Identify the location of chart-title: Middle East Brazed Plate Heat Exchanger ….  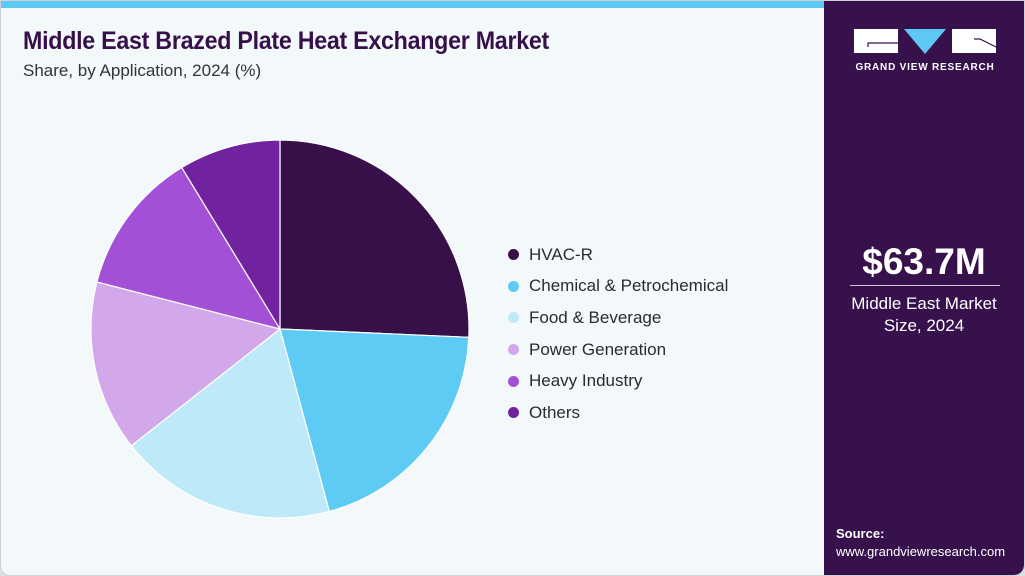
(286, 41).